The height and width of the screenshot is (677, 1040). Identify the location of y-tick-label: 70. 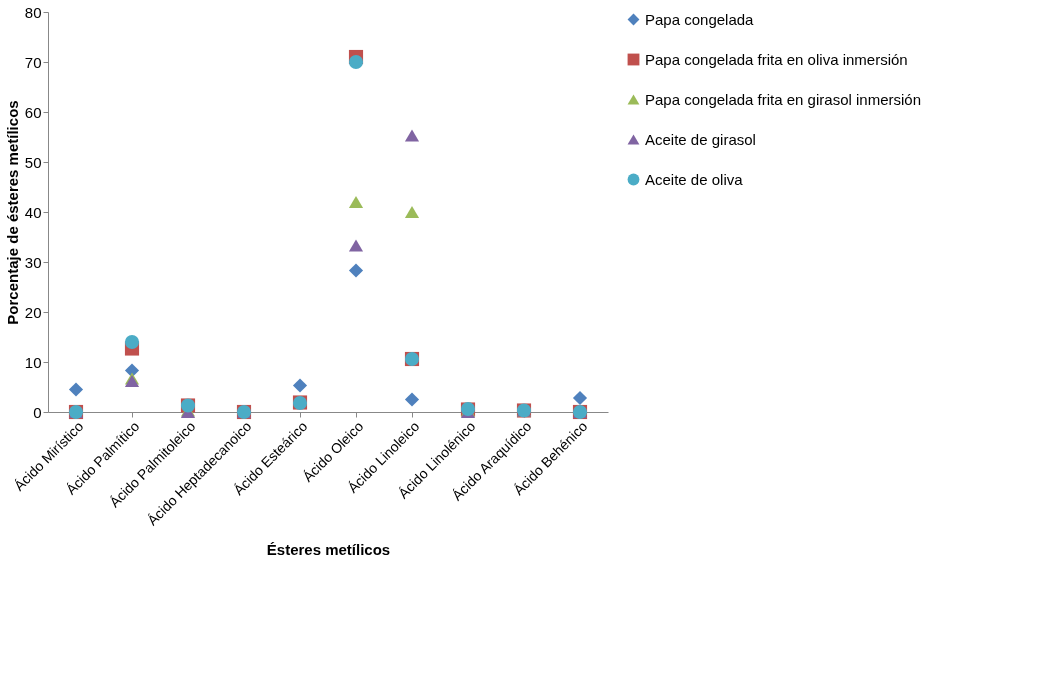
(33, 62).